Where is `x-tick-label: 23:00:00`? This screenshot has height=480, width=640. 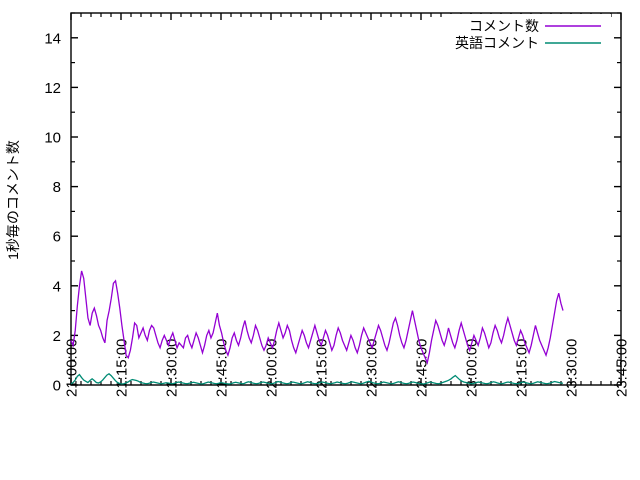 x-tick-label: 23:00:00 is located at coordinates (472, 368).